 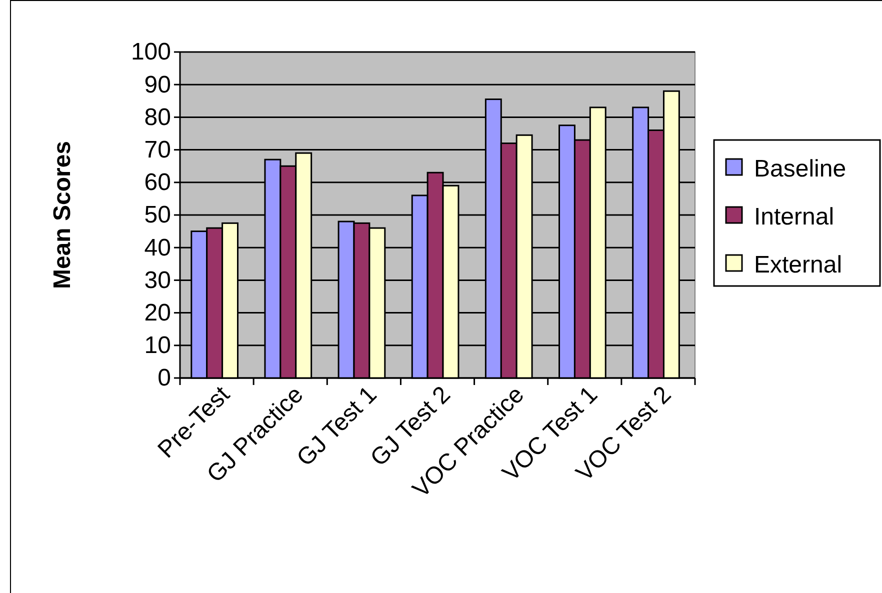 What do you see at coordinates (157, 84) in the screenshot?
I see `y-tick-label: 90` at bounding box center [157, 84].